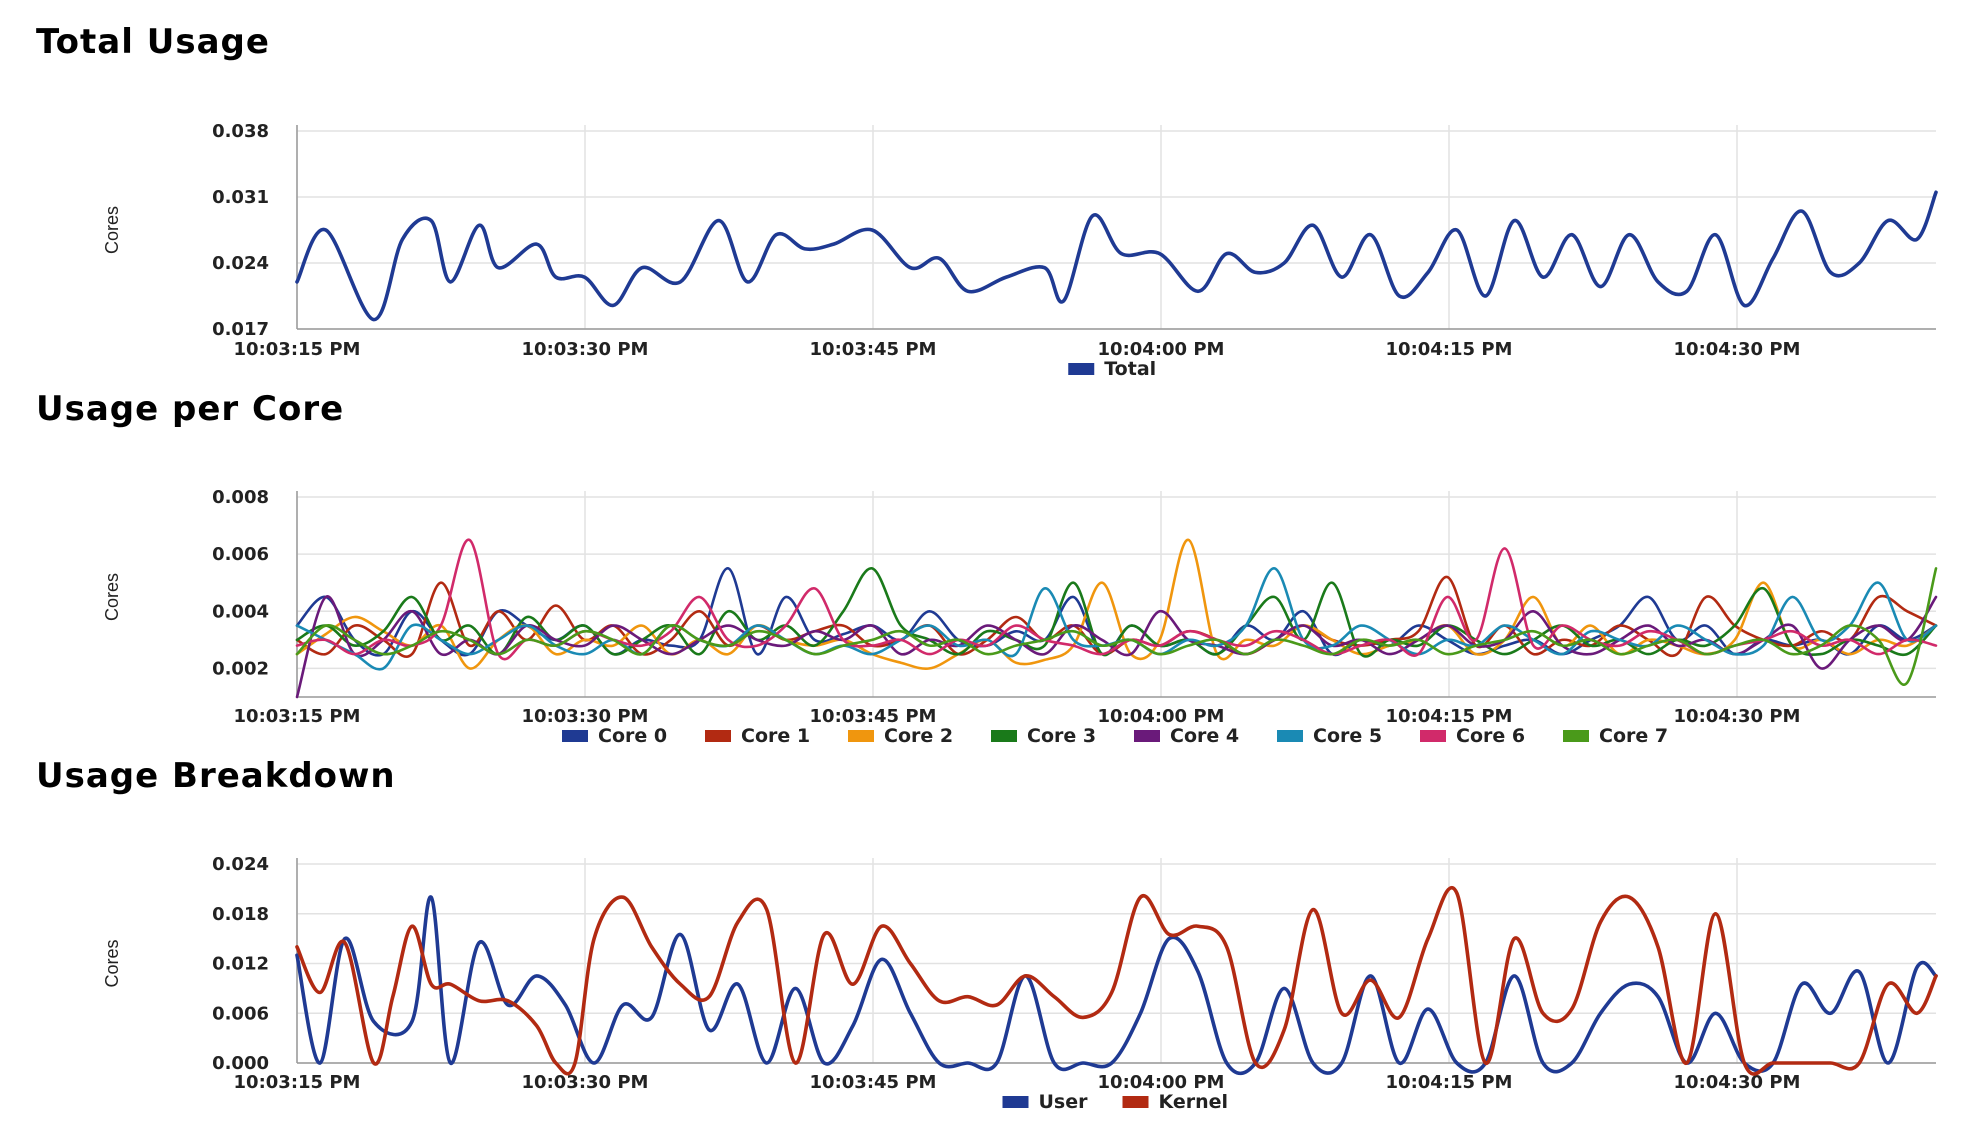 The image size is (1961, 1142). Describe the element at coordinates (1347, 736) in the screenshot. I see `legend-label: Core 5` at that location.